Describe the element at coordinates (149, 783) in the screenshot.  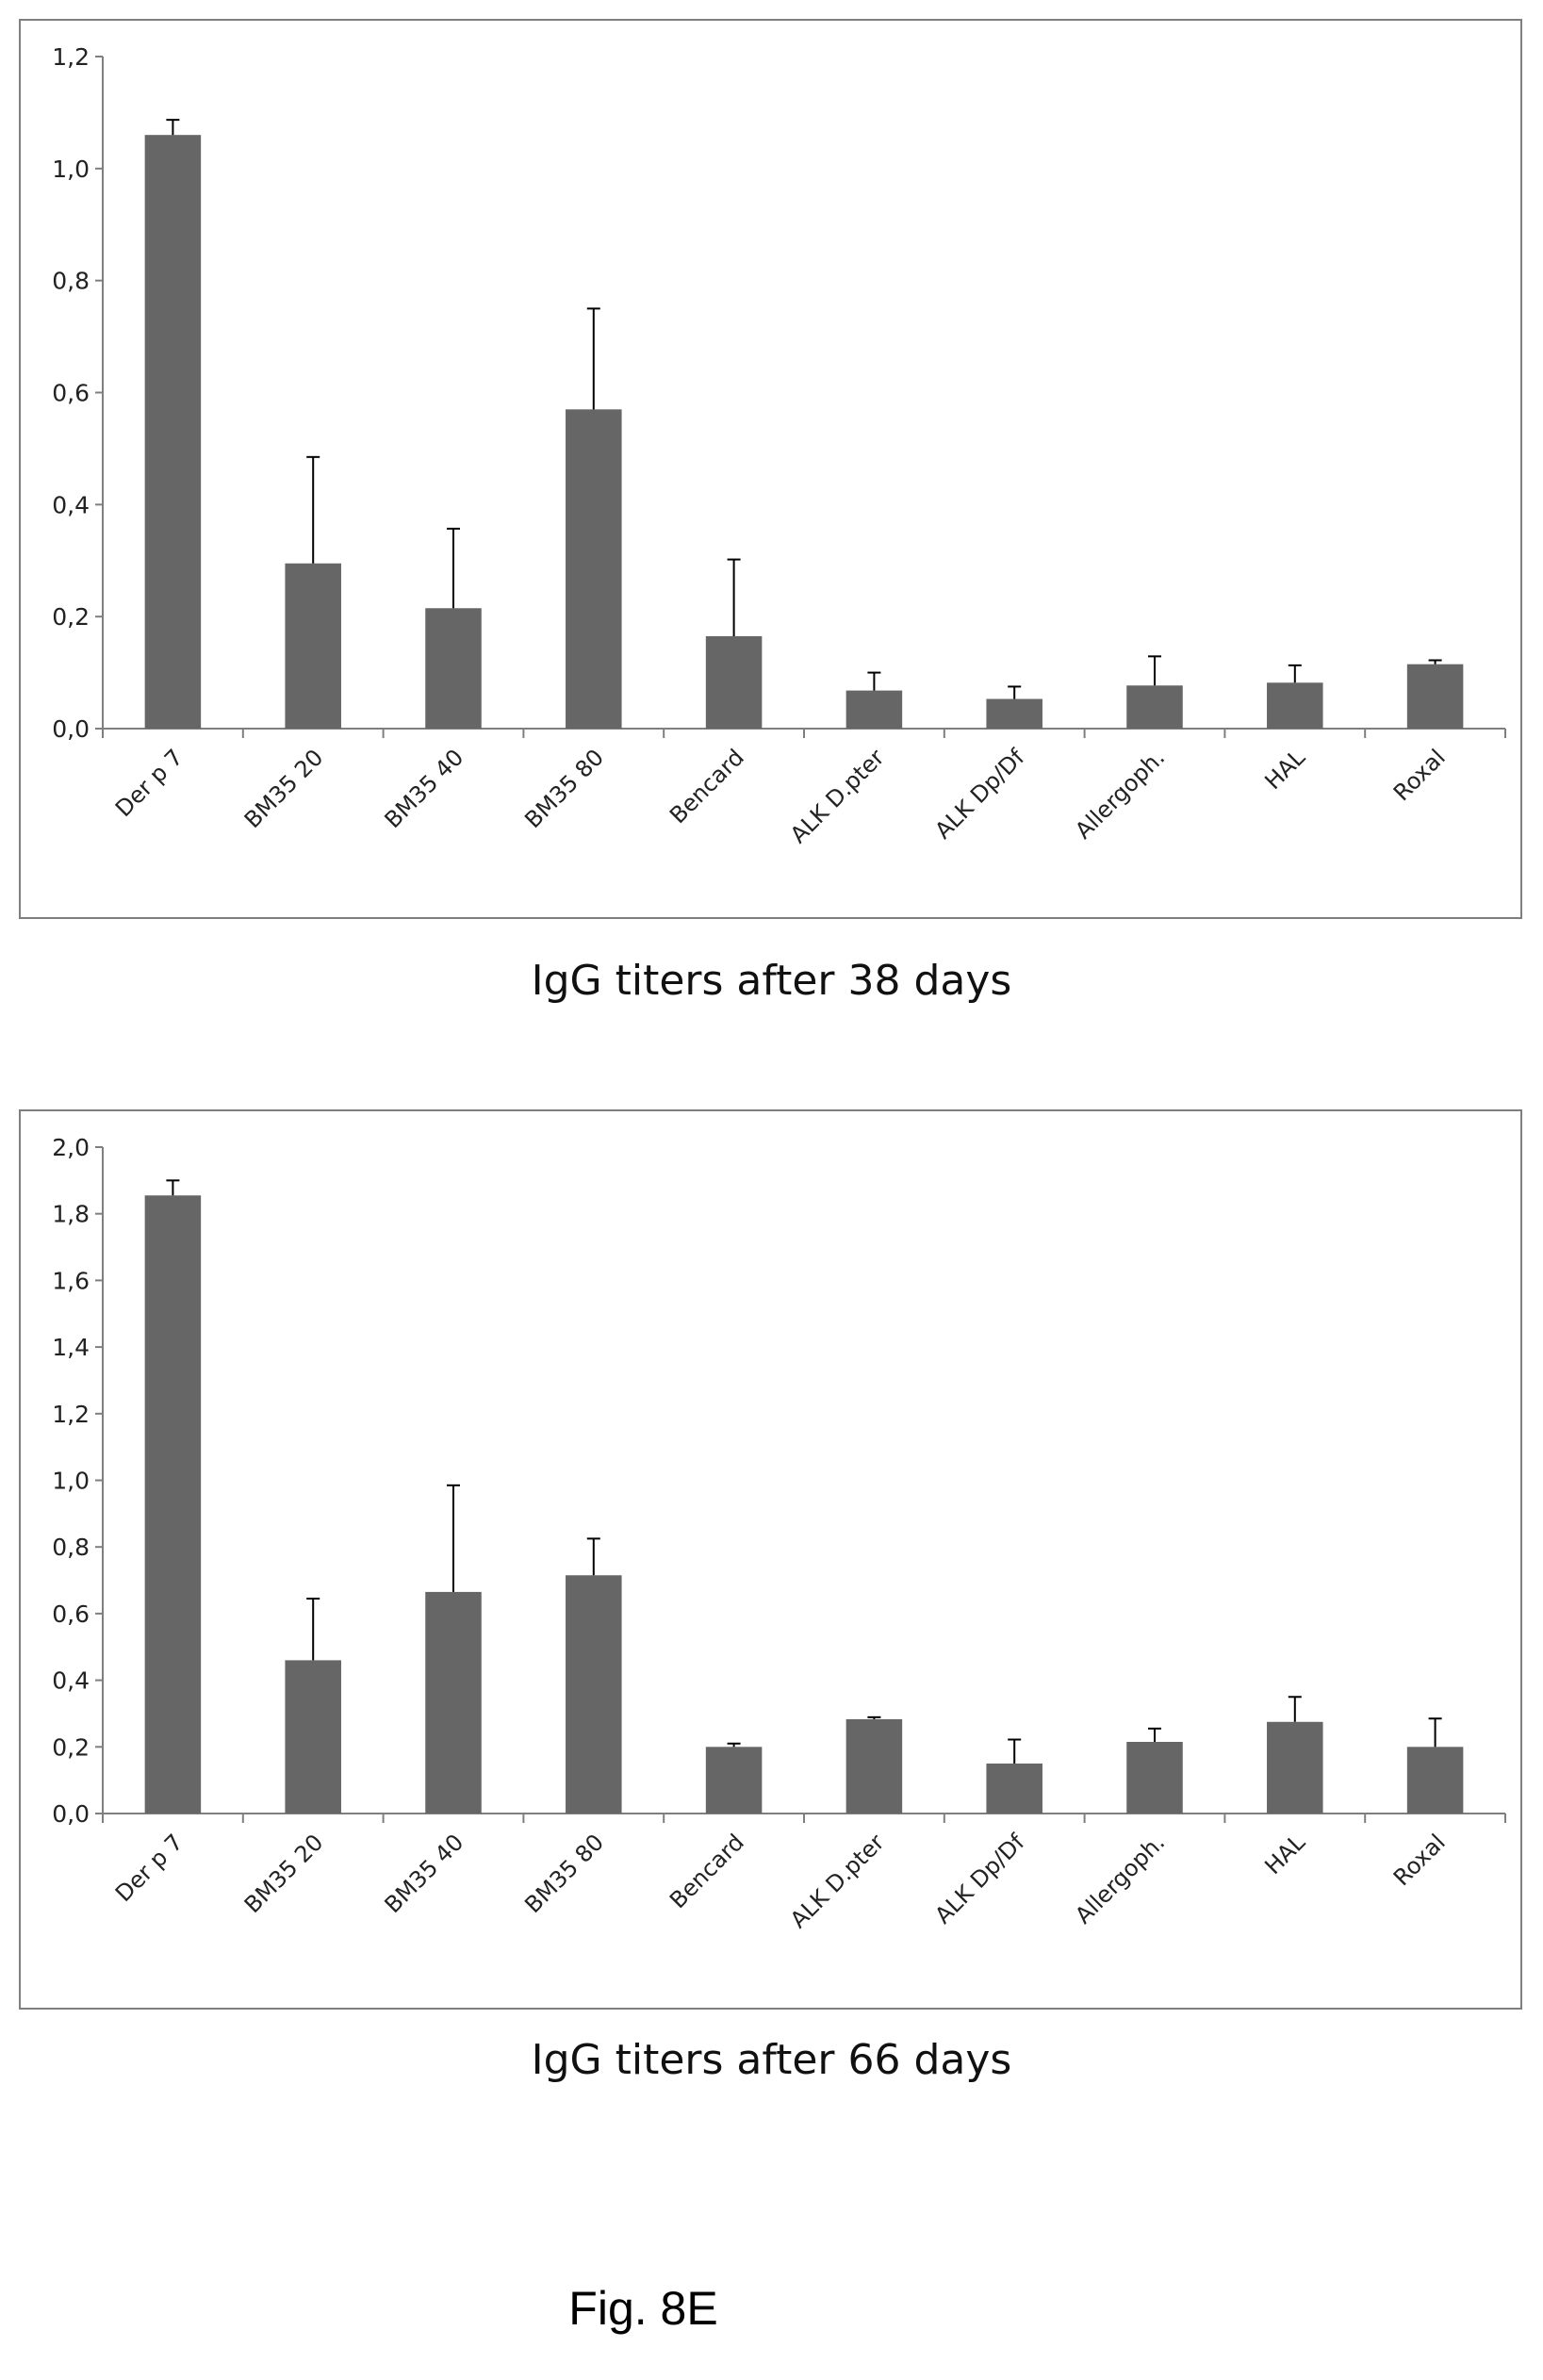
I see `chart1-category-label: Der p 7` at that location.